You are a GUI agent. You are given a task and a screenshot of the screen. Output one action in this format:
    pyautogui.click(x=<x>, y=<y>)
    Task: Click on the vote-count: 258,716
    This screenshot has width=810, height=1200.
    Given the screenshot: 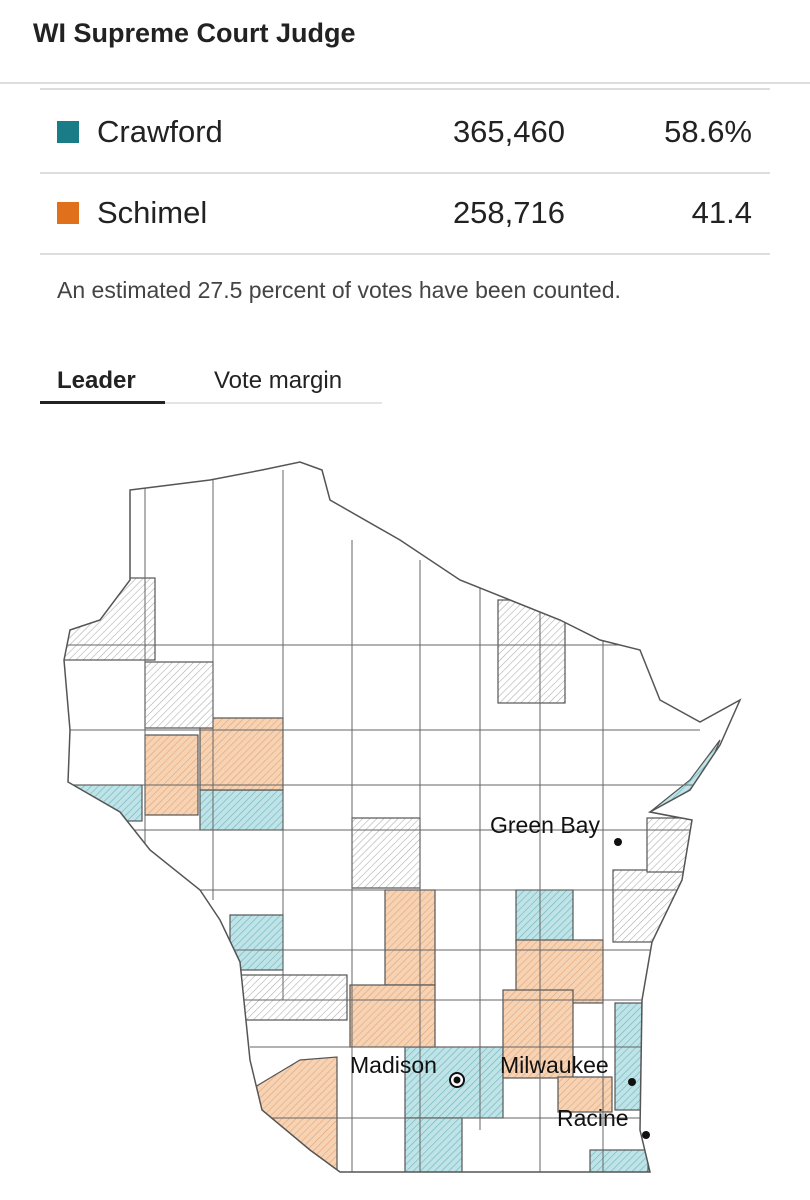 What is the action you would take?
    pyautogui.click(x=508, y=212)
    